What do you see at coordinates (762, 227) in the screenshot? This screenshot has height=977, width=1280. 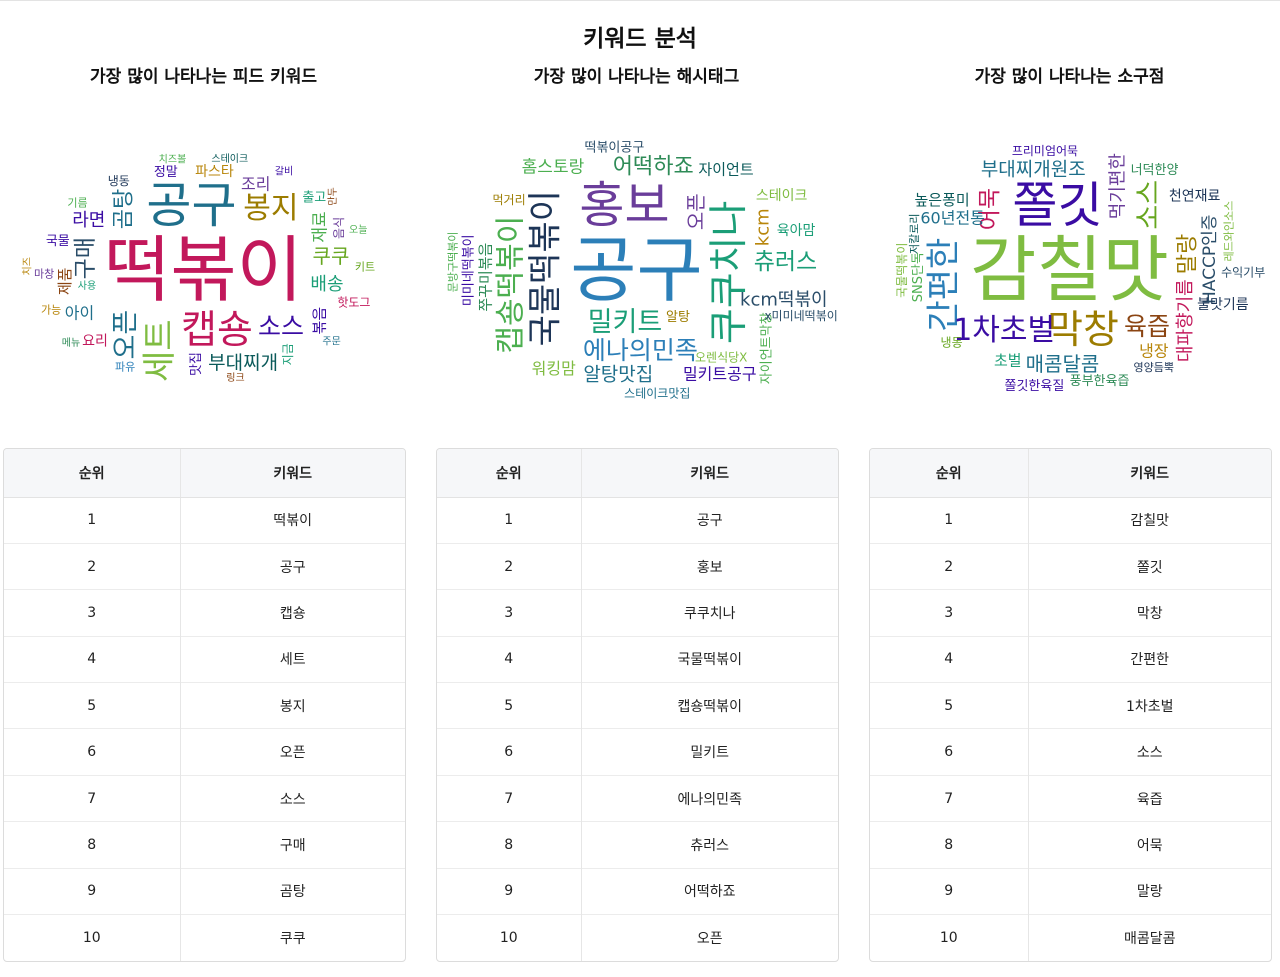 I see `cloud-word: kcm` at bounding box center [762, 227].